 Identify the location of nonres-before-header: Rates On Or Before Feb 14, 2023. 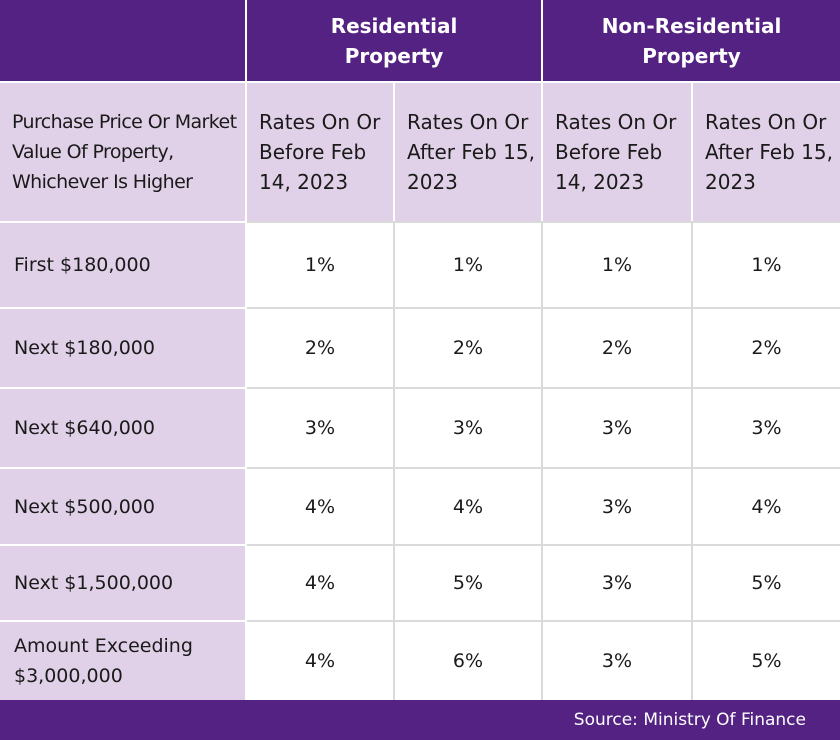
(618, 151).